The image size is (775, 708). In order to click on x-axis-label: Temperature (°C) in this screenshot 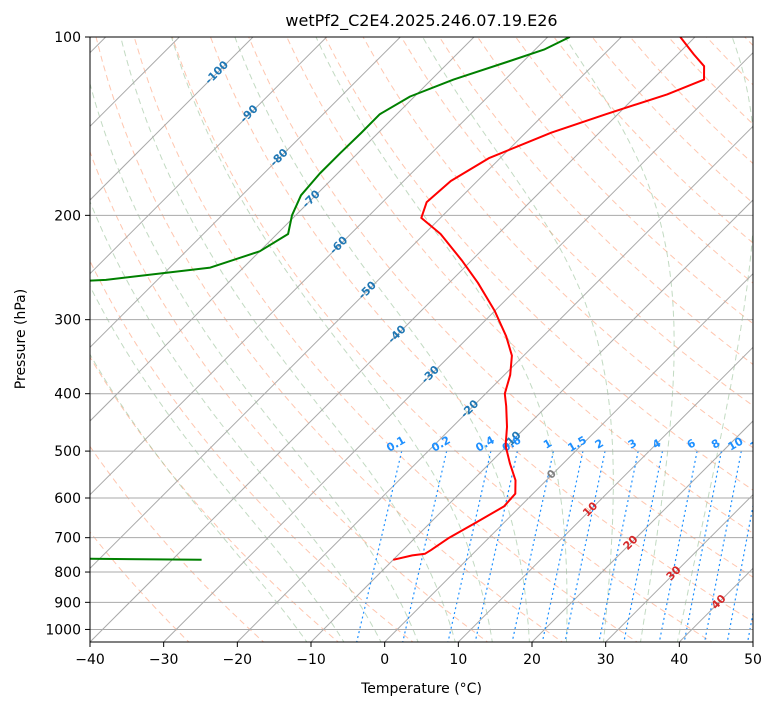, I will do `click(421, 689)`.